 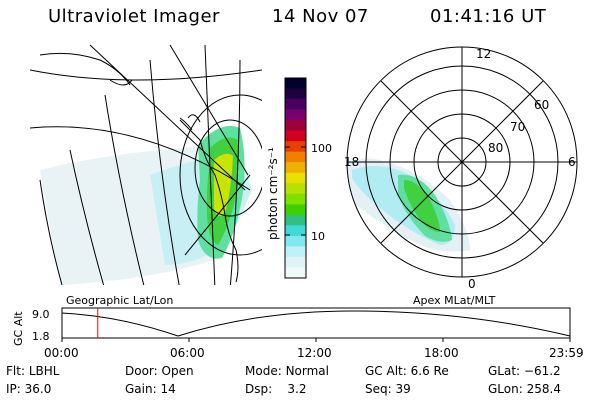 What do you see at coordinates (159, 371) in the screenshot?
I see `info-door: Door: Open` at bounding box center [159, 371].